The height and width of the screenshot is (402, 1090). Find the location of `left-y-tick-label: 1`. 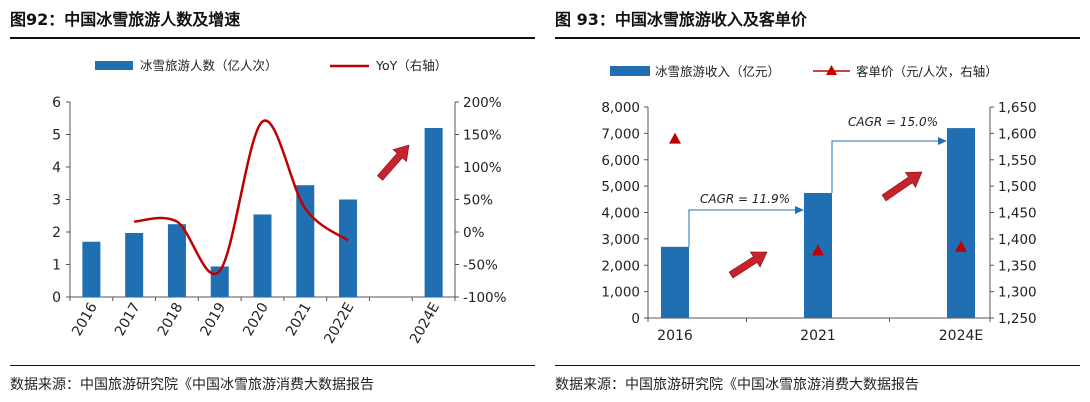

left-y-tick-label: 1 is located at coordinates (56, 266).